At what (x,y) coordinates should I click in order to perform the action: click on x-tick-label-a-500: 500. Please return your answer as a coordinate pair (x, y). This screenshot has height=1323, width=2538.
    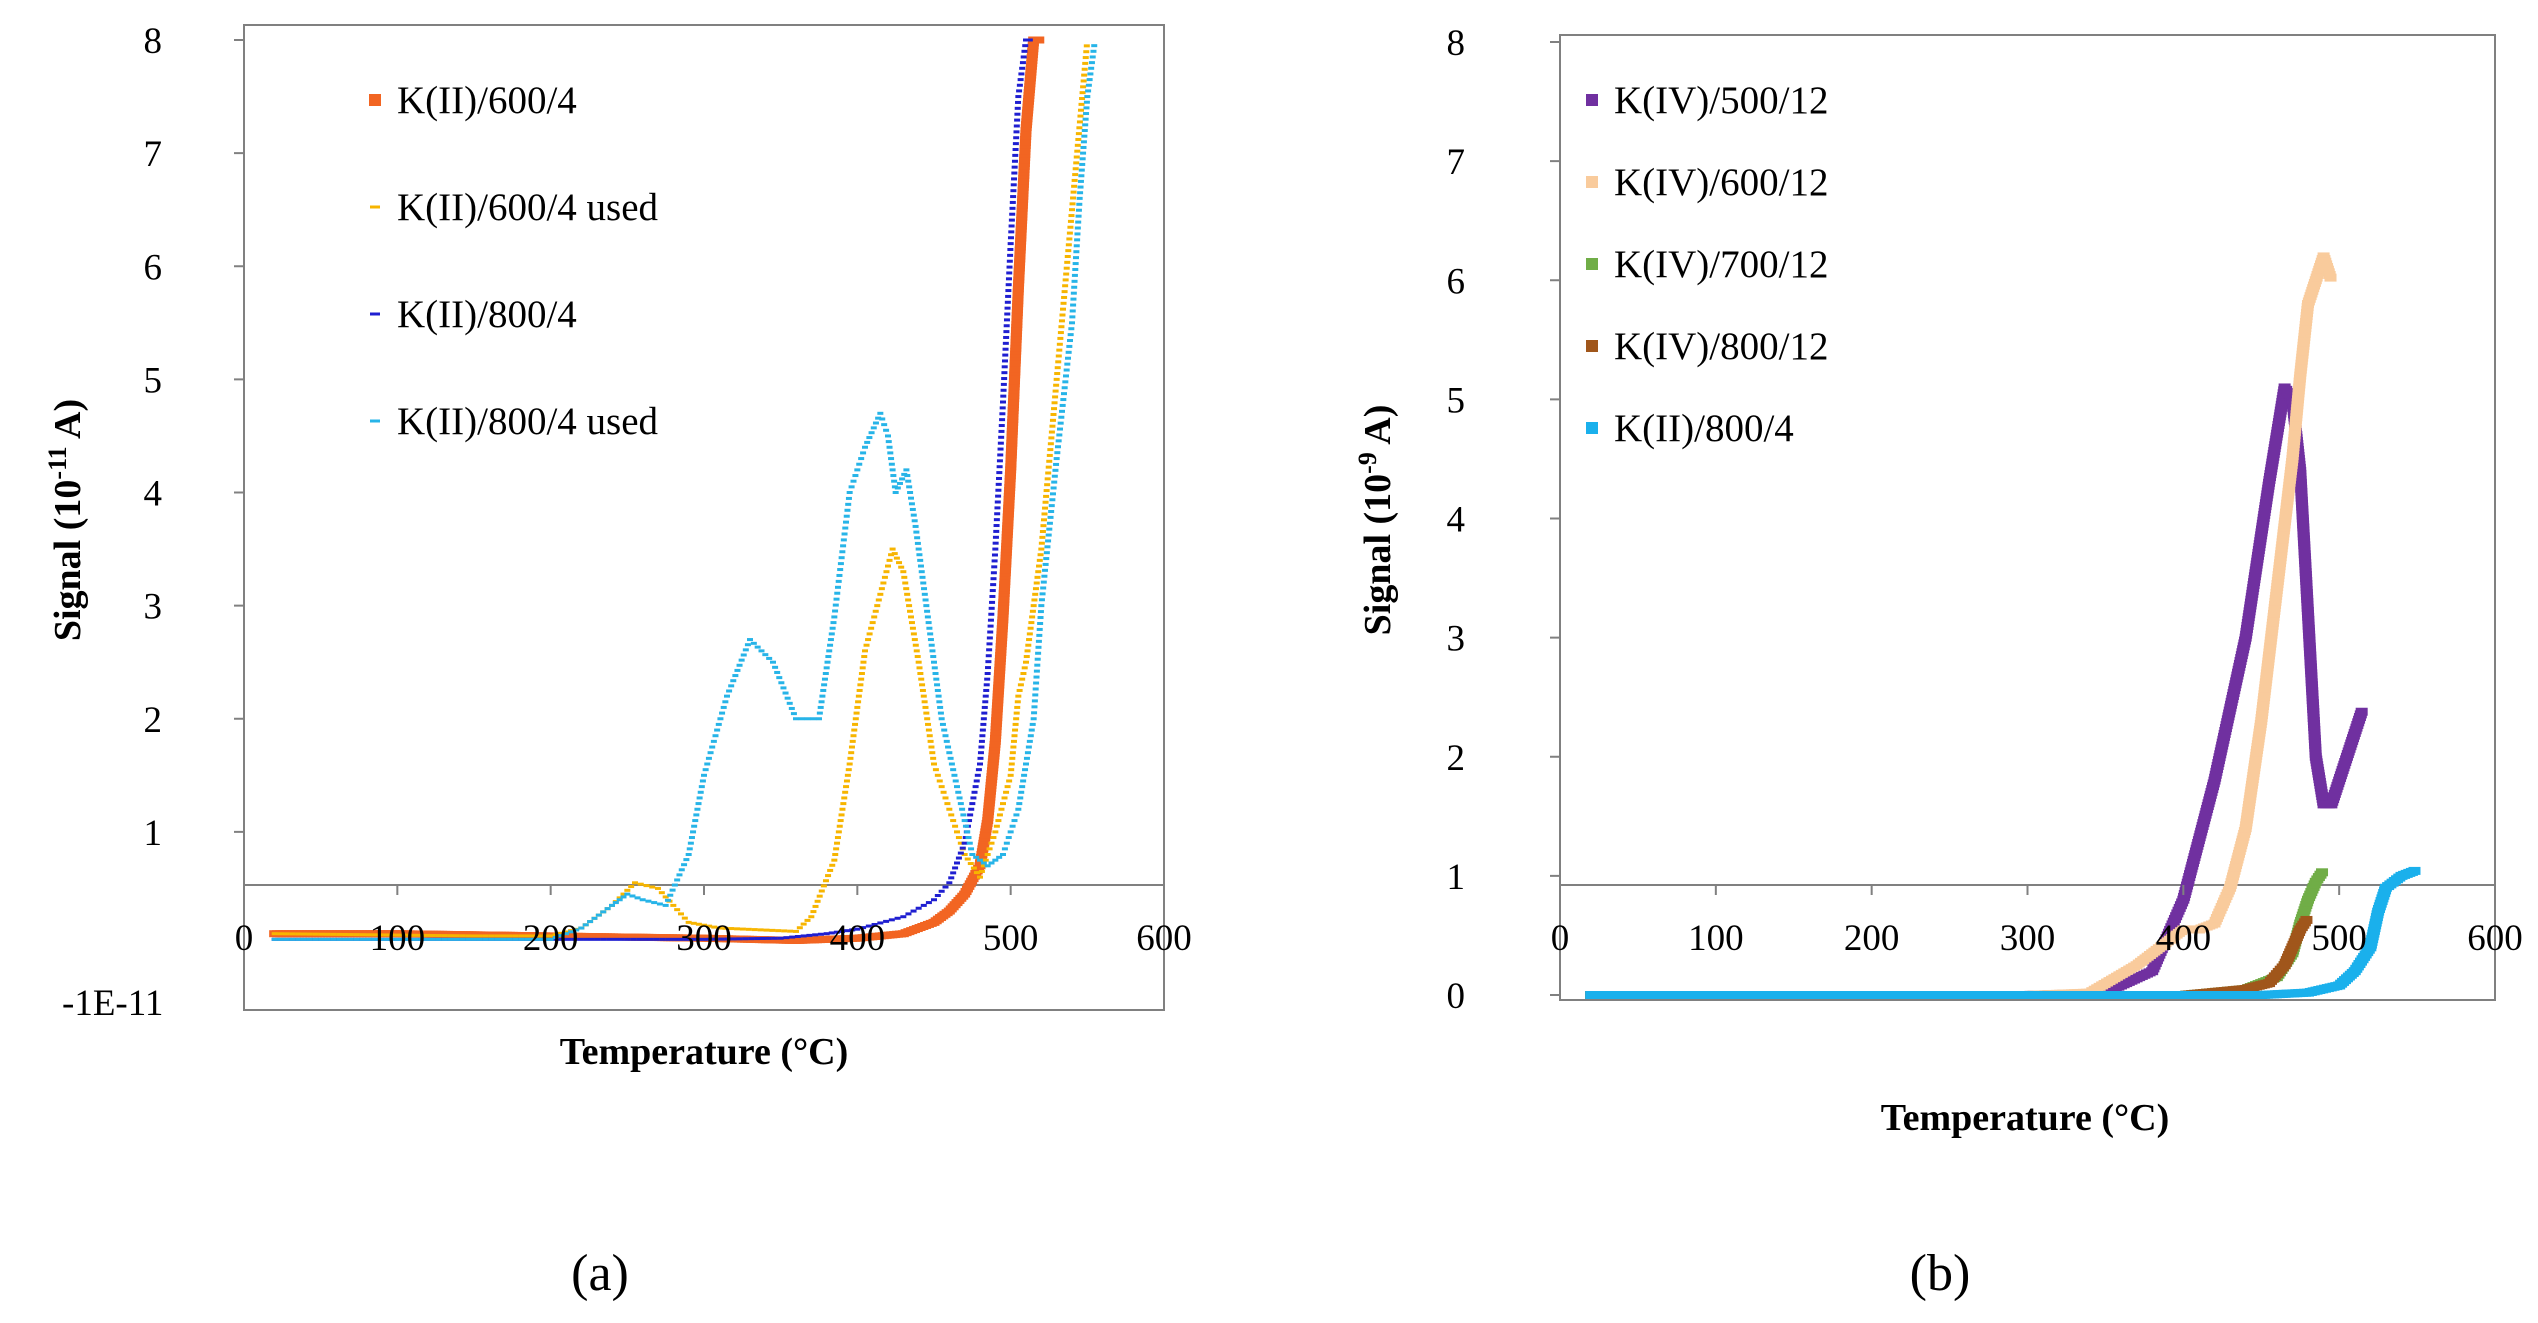
    Looking at the image, I should click on (1011, 938).